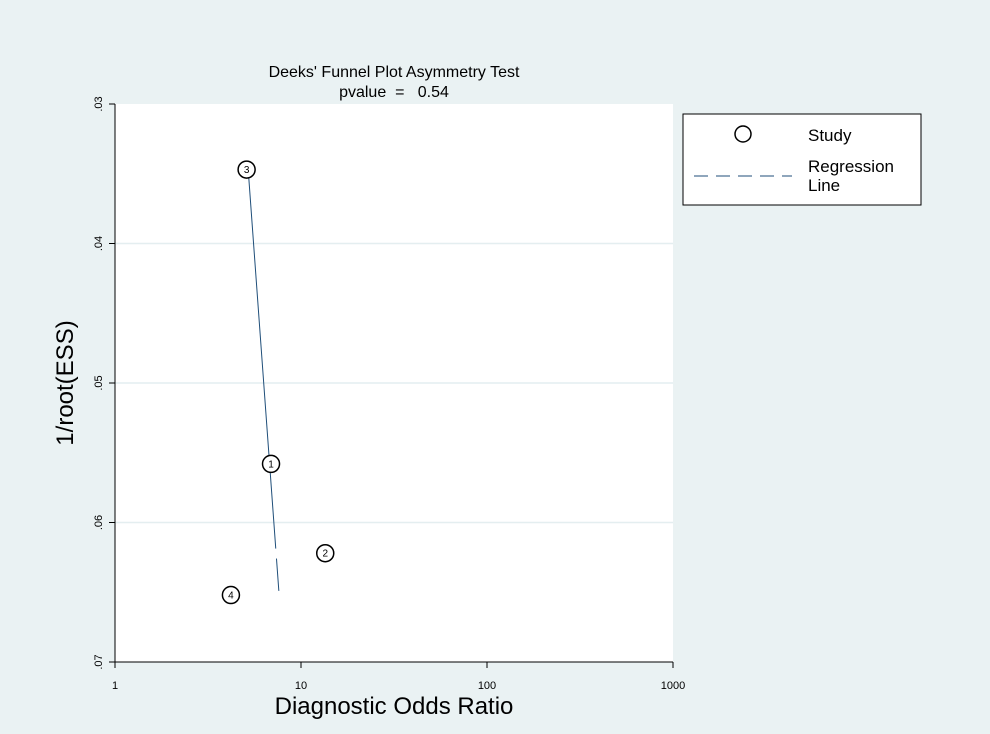  What do you see at coordinates (115, 686) in the screenshot?
I see `x-tick-label: 1` at bounding box center [115, 686].